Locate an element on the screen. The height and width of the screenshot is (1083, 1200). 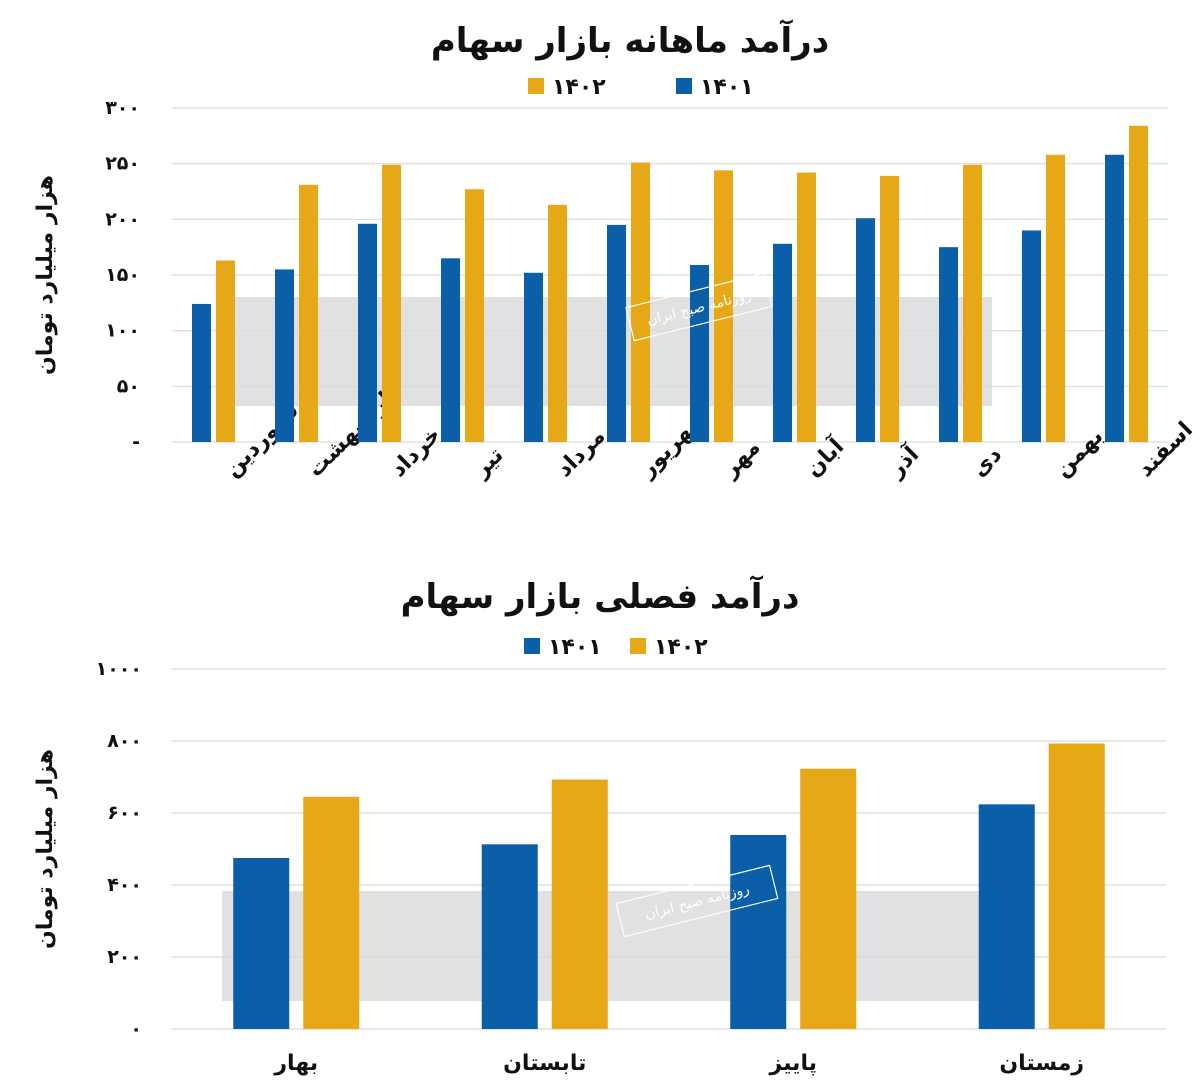
y-tick-label: ۸۰۰ is located at coordinates (124, 741).